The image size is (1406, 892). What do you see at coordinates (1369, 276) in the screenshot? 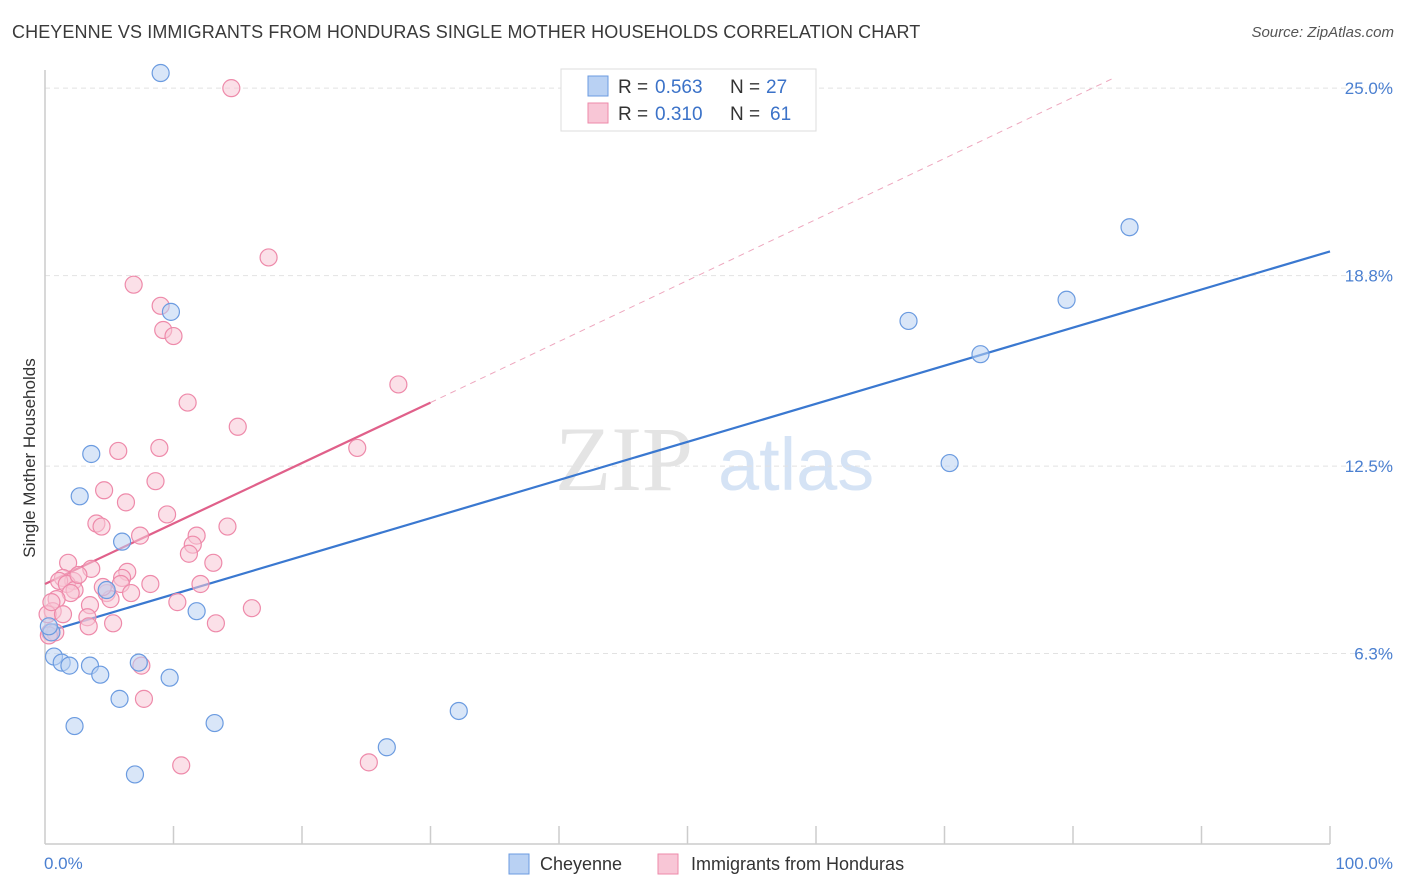
I see `y-tick-label: 18.8%` at bounding box center [1369, 276].